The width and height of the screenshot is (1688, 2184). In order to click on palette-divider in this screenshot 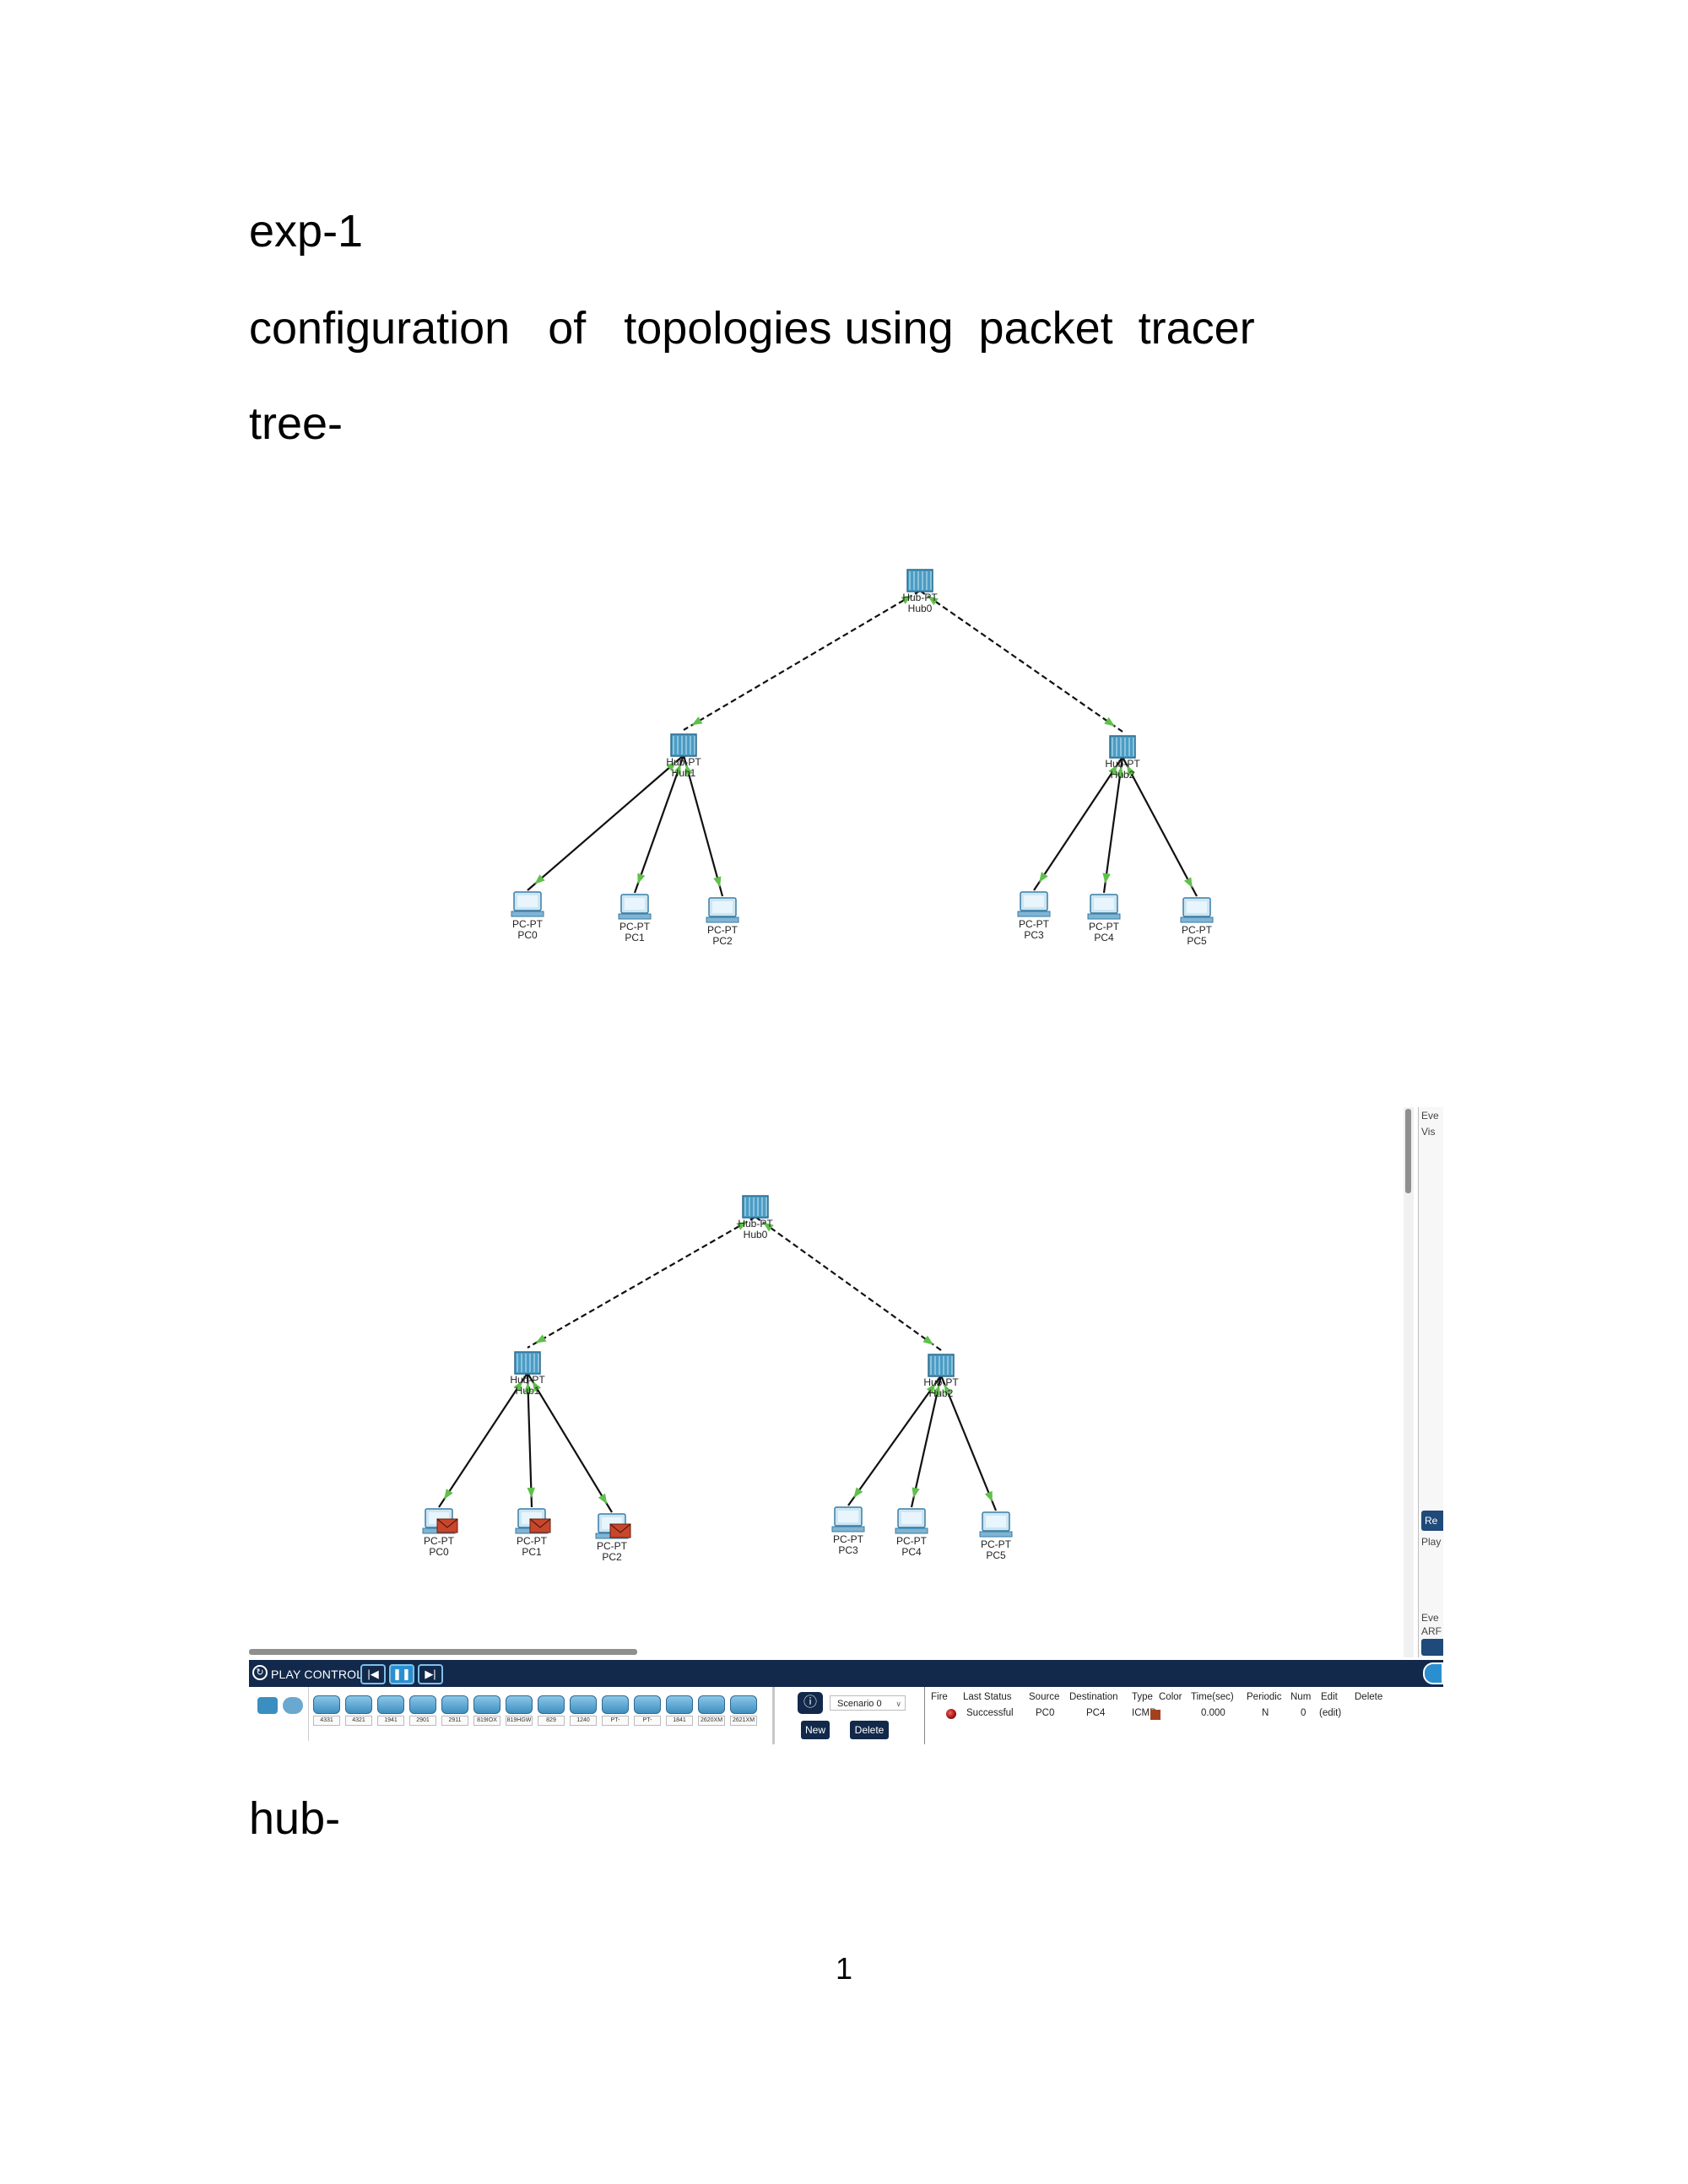, I will do `click(773, 1715)`.